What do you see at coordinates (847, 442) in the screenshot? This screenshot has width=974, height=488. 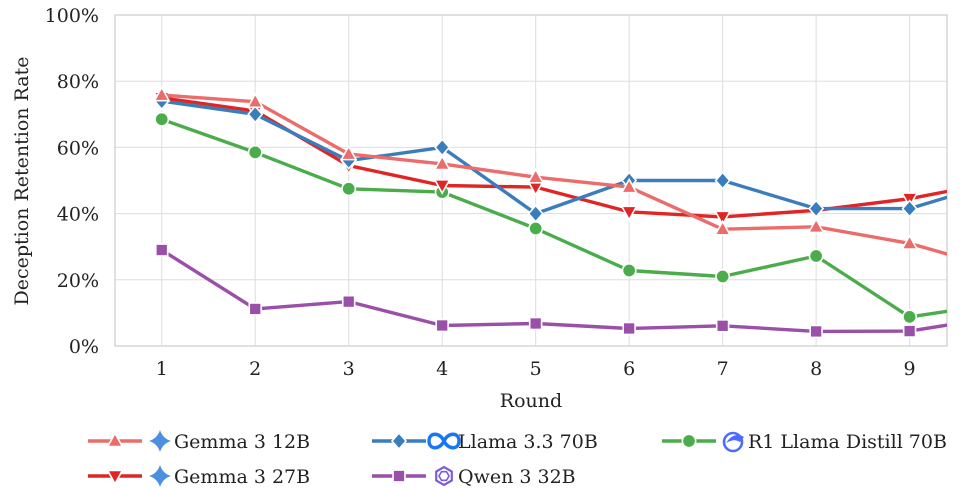 I see `legend-label: R1 Llama Distill 70B` at bounding box center [847, 442].